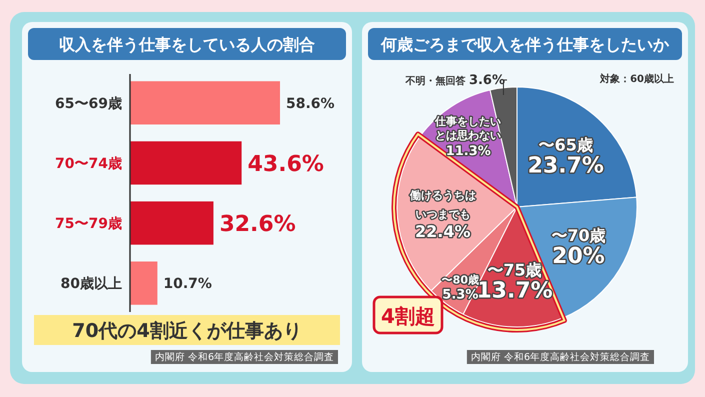 The width and height of the screenshot is (705, 397). Describe the element at coordinates (436, 81) in the screenshot. I see `slice-label: 不明・無回答` at that location.